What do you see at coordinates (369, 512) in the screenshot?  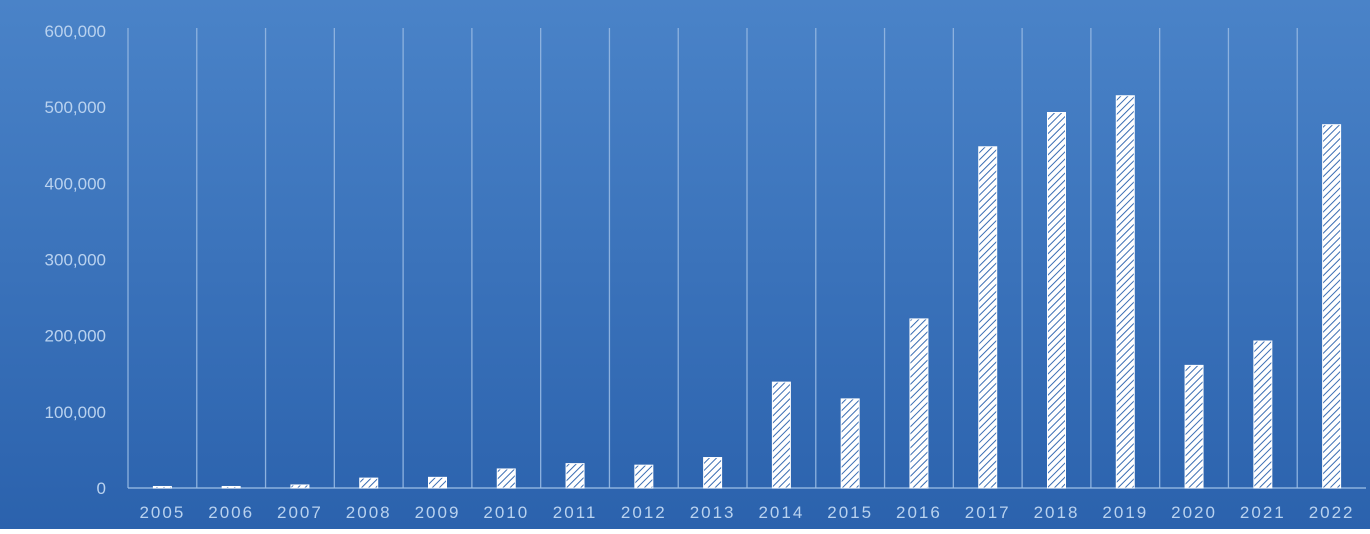 I see `x-tick-label: 2008` at bounding box center [369, 512].